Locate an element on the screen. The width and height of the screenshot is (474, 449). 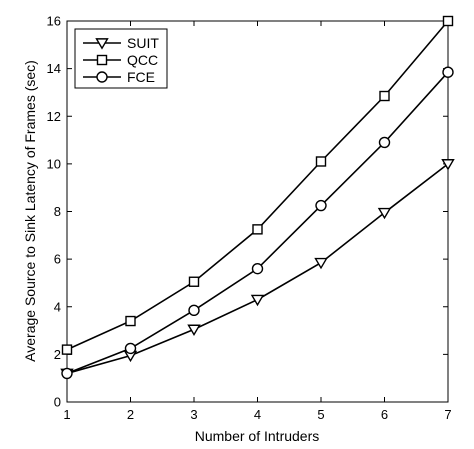
x-tick-label: 5 is located at coordinates (320, 414).